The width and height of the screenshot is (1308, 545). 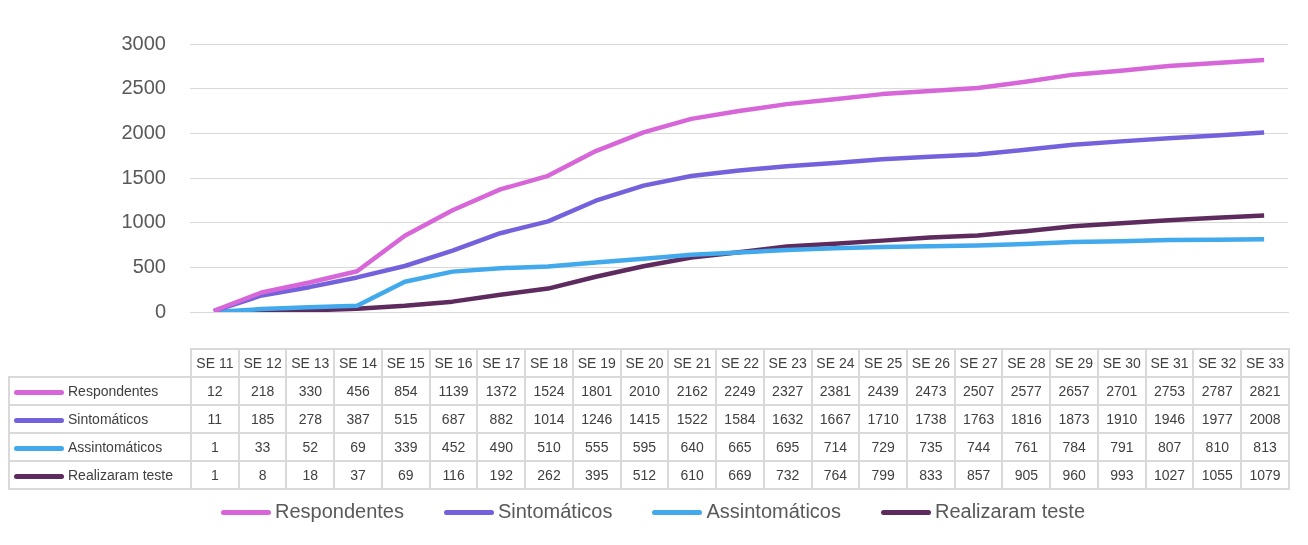 What do you see at coordinates (1217, 419) in the screenshot?
I see `data-label: 1977` at bounding box center [1217, 419].